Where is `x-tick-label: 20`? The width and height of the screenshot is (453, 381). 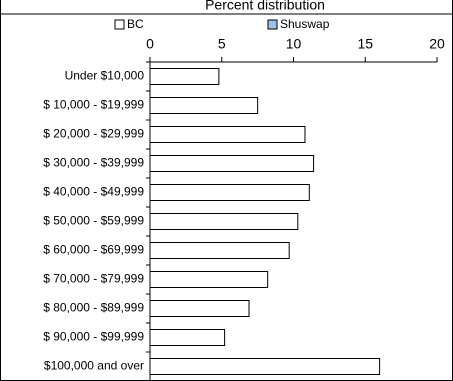 x-tick-label: 20 is located at coordinates (437, 44).